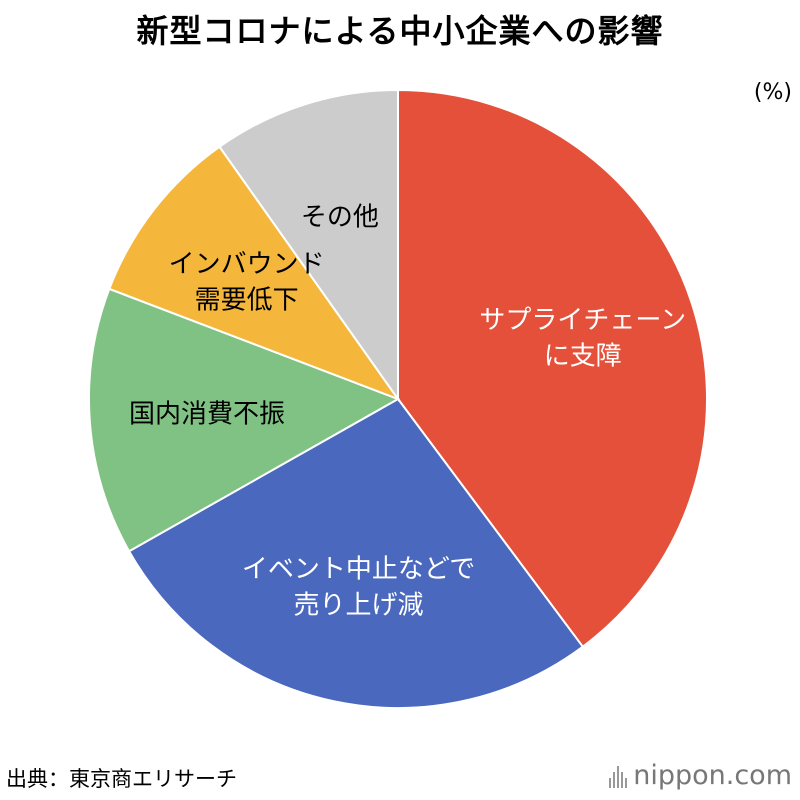 Image resolution: width=800 pixels, height=800 pixels. I want to click on source-note: 出典：東京商エリサーチ, so click(121, 779).